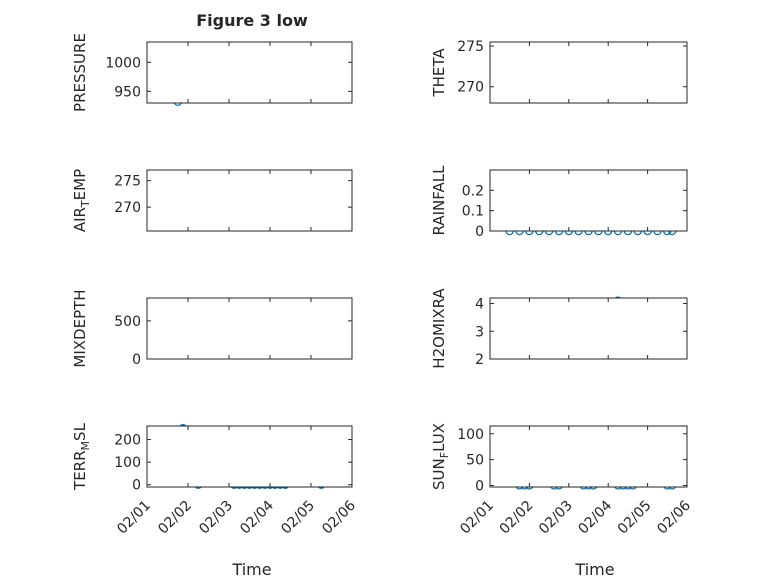 This screenshot has height=583, width=778. What do you see at coordinates (439, 328) in the screenshot?
I see `y-axis-label: H2OMIXRA` at bounding box center [439, 328].